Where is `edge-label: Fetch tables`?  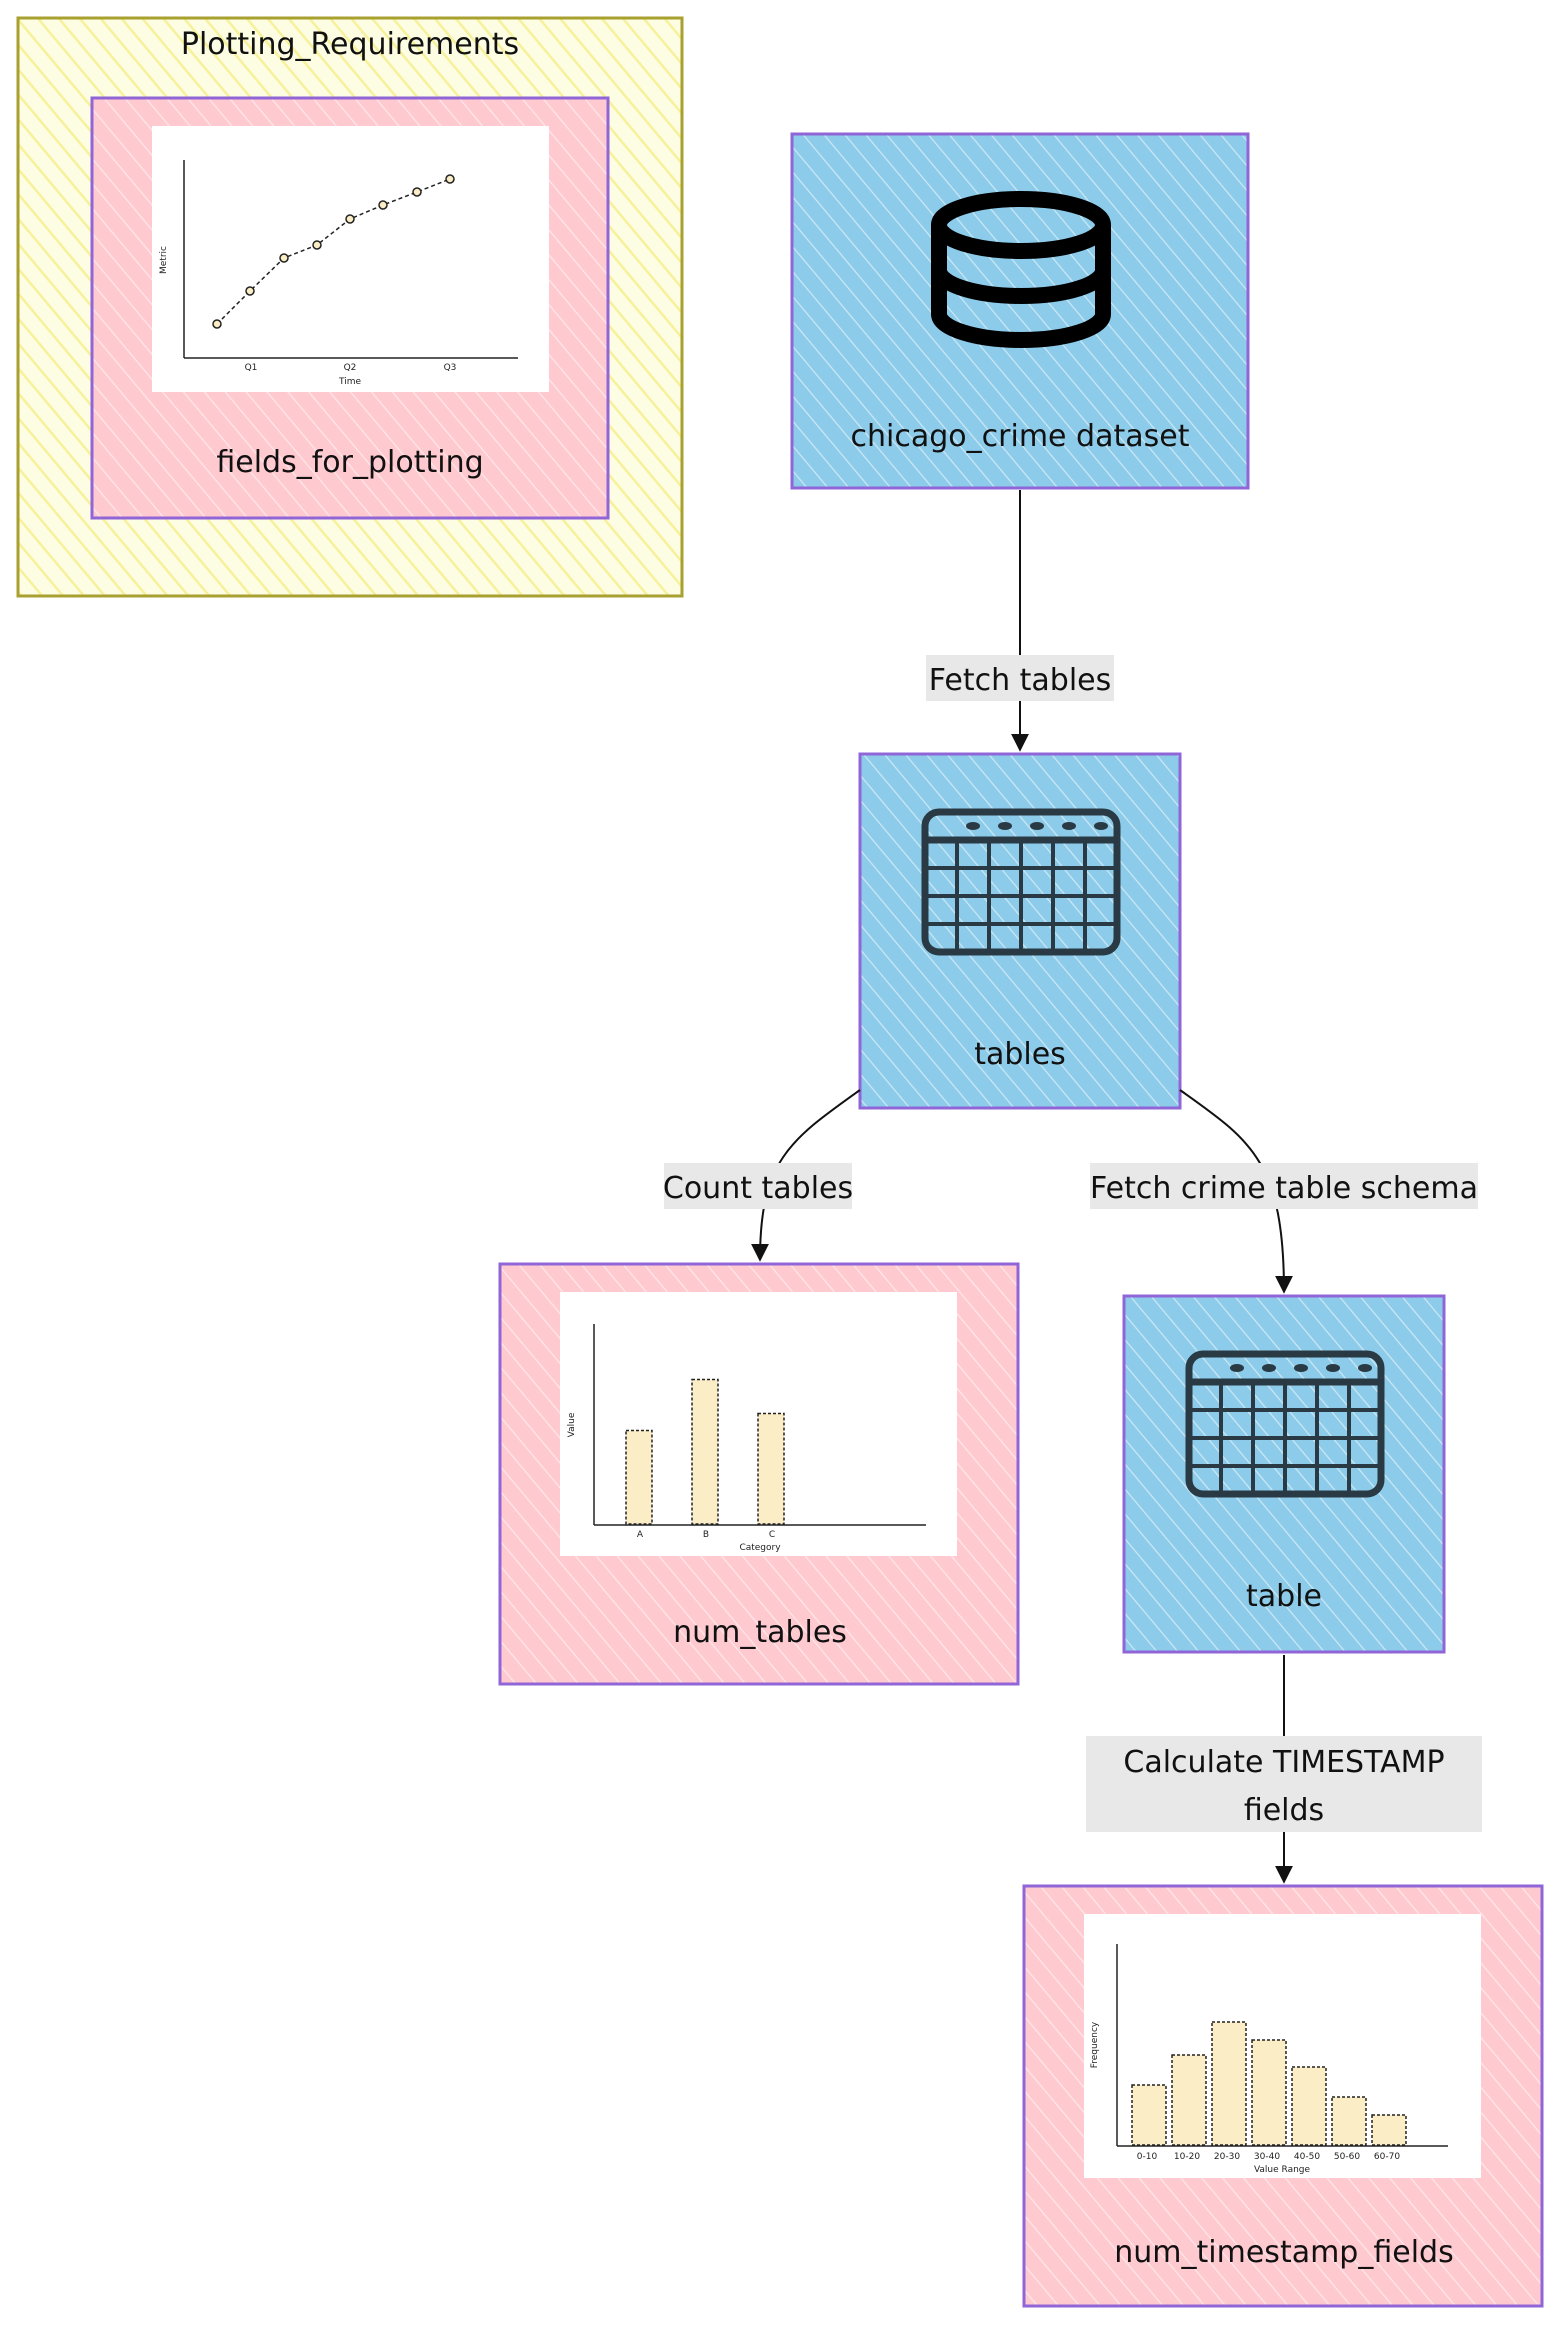 edge-label: Fetch tables is located at coordinates (1020, 680).